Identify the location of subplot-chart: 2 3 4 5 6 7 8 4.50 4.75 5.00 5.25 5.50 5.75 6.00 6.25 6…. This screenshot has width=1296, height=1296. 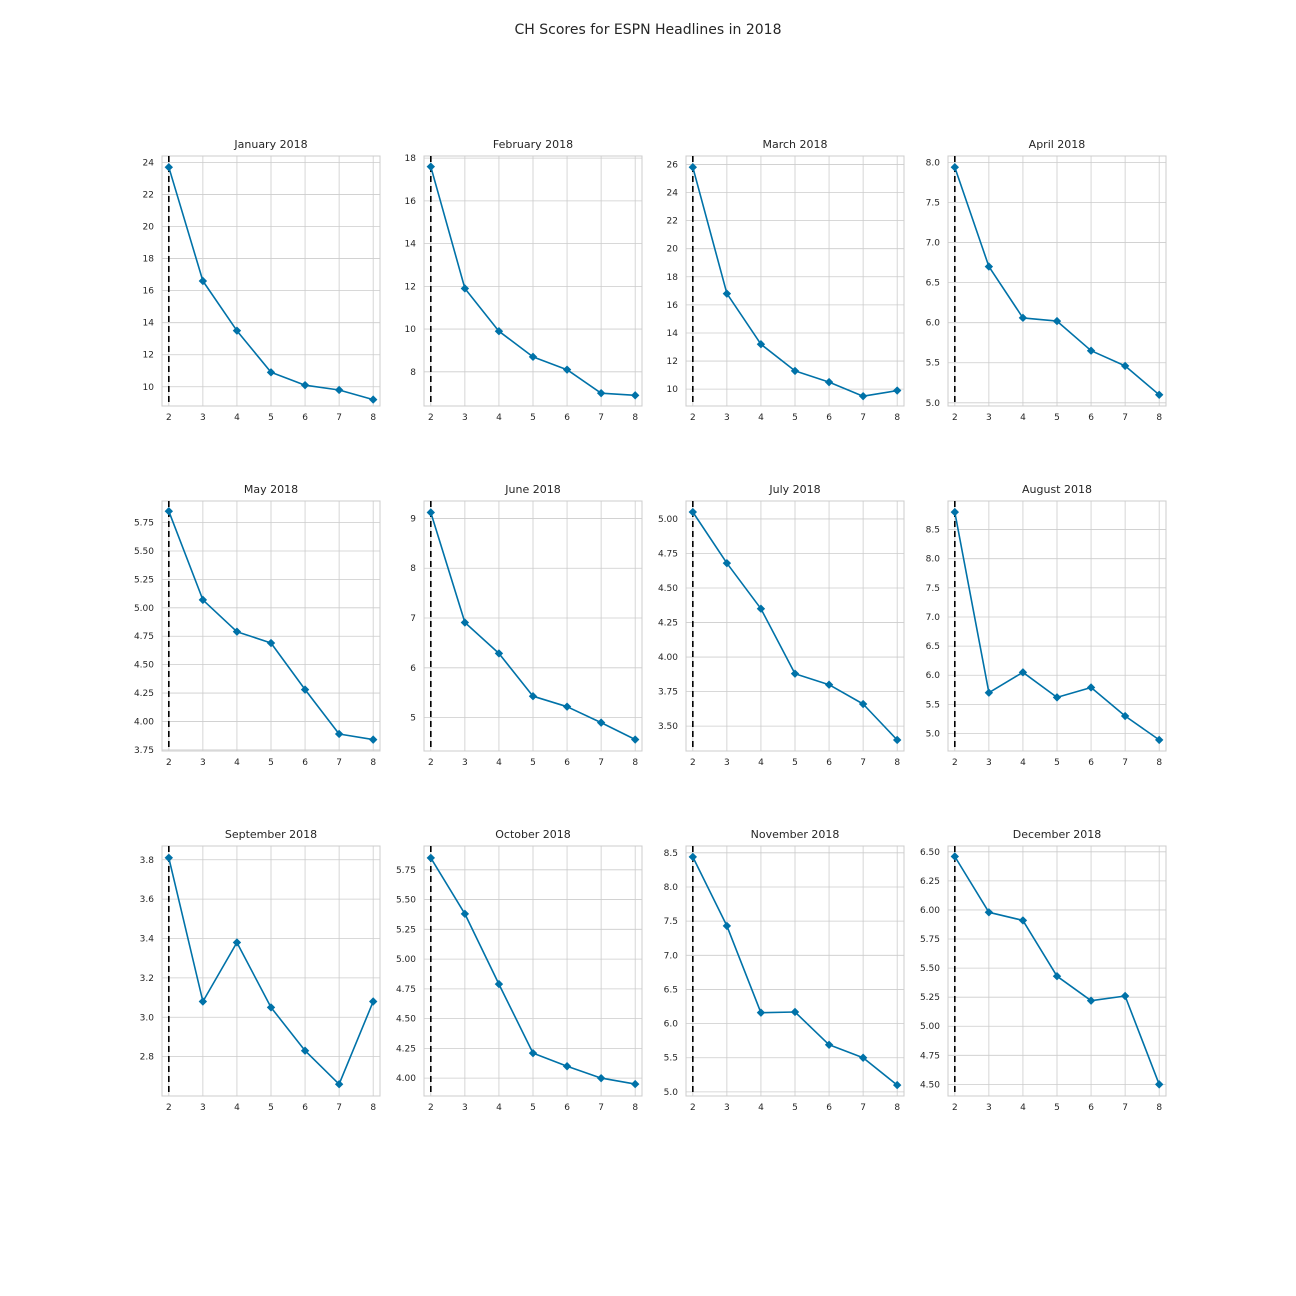
(1043, 979).